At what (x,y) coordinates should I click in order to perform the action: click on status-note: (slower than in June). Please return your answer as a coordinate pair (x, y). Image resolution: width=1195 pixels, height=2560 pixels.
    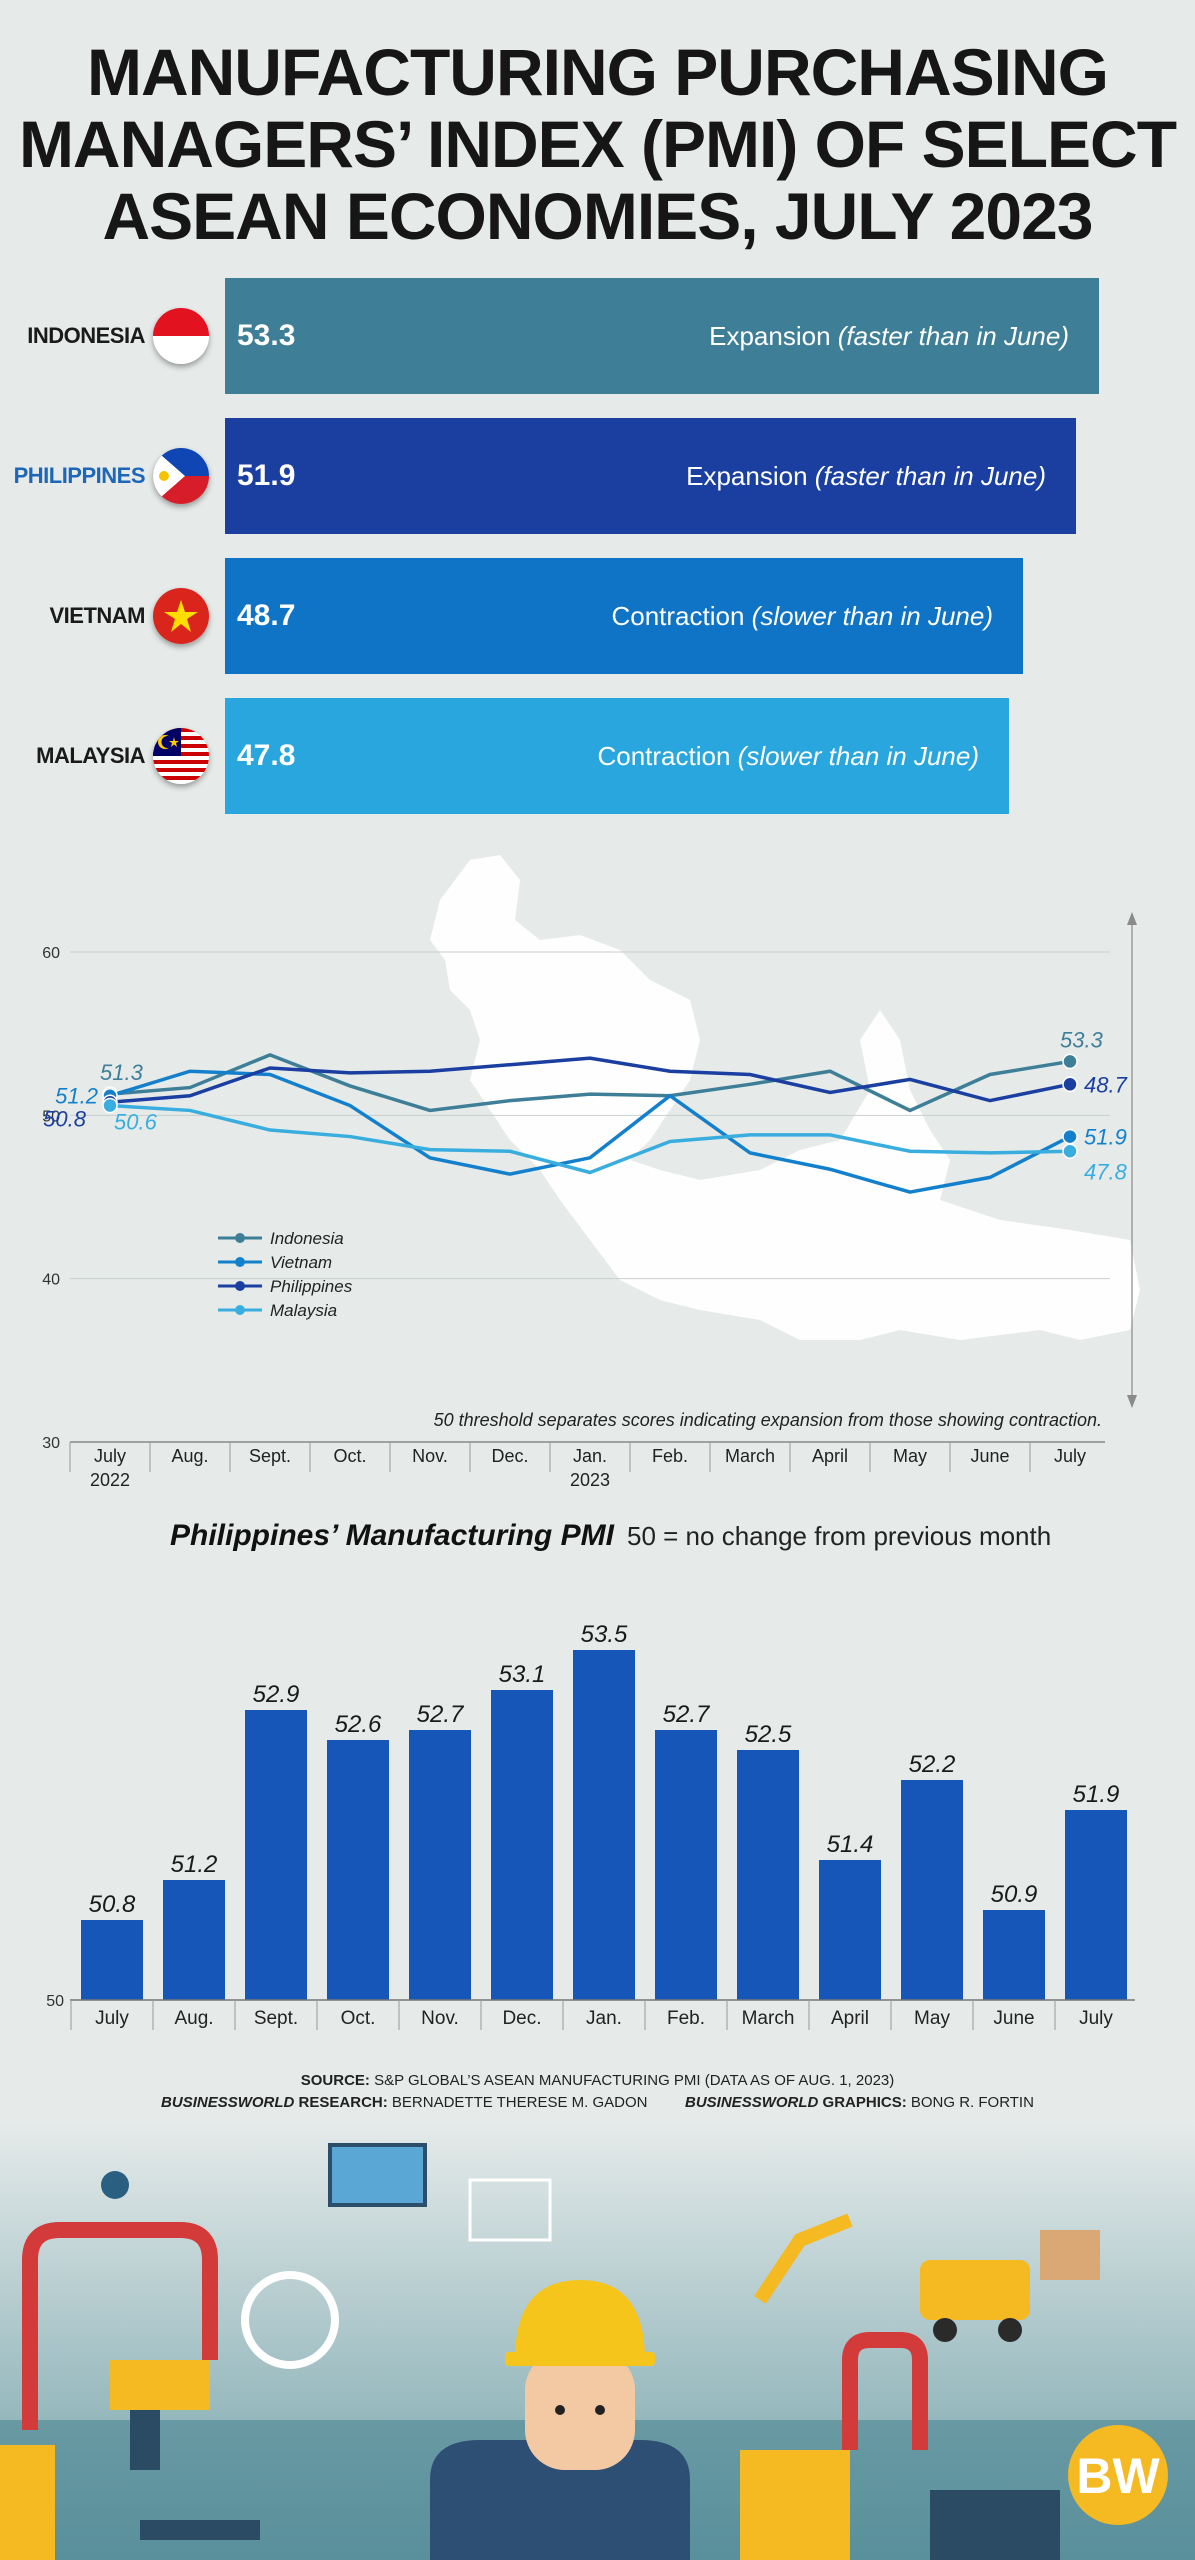
    Looking at the image, I should click on (872, 616).